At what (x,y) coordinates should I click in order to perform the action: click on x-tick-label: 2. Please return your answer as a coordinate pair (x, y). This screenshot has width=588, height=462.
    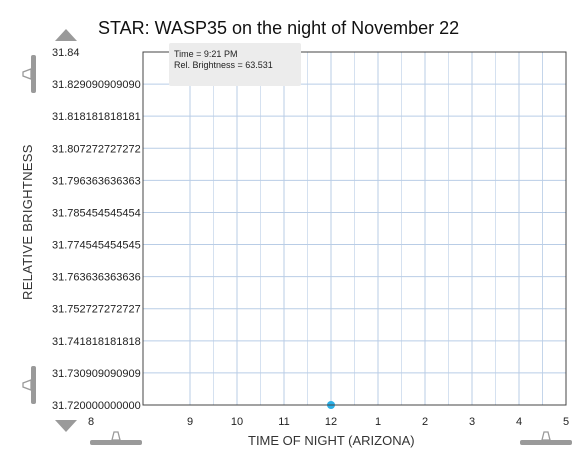
    Looking at the image, I should click on (425, 422).